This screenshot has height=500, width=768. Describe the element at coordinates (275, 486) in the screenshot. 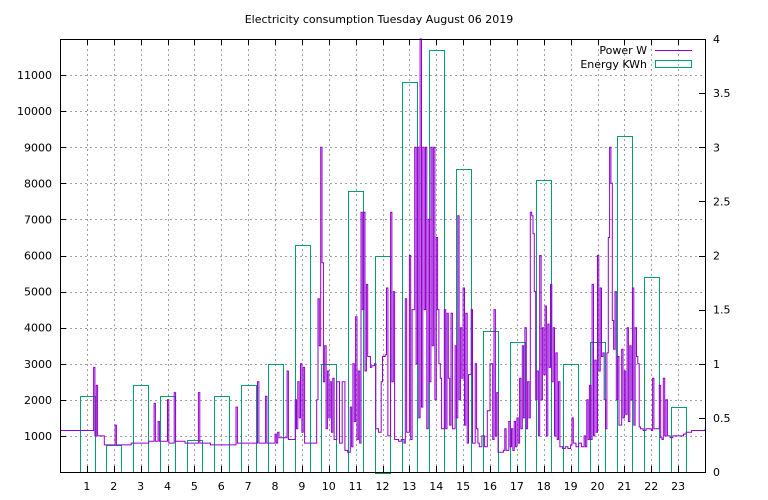

I see `x-tick-label: 8` at that location.